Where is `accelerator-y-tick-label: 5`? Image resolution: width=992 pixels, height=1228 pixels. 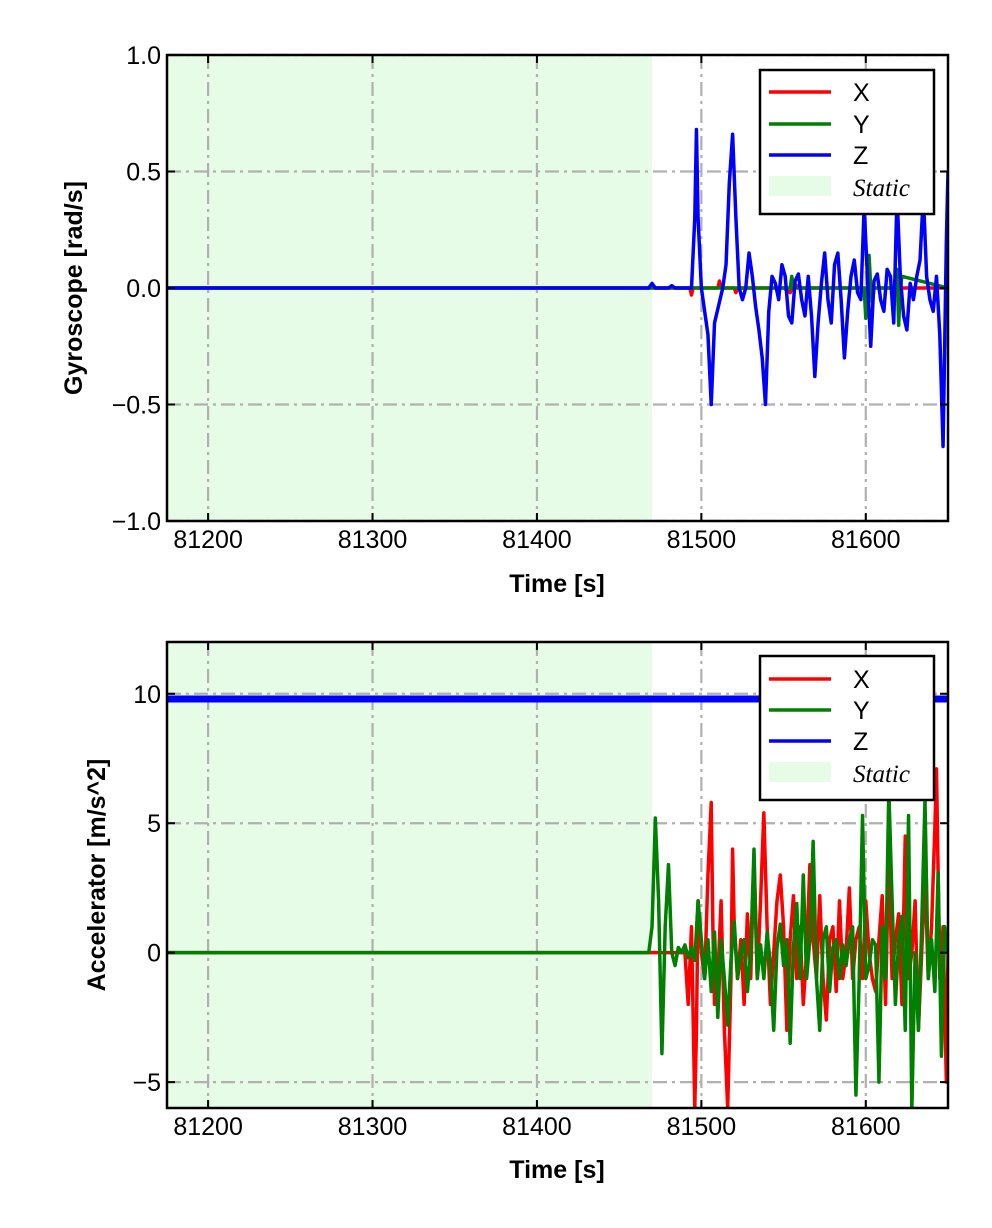
accelerator-y-tick-label: 5 is located at coordinates (154, 824).